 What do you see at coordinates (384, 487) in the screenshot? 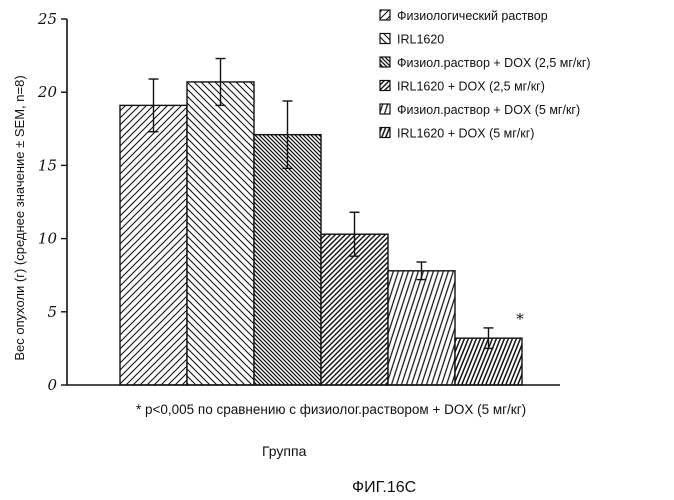
I see `figure-caption: ФИГ.16С` at bounding box center [384, 487].